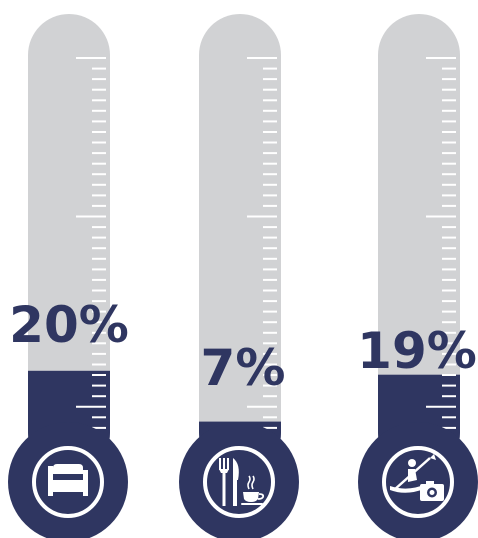 The height and width of the screenshot is (538, 478). I want to click on kayak-camera-icon, so click(418, 482).